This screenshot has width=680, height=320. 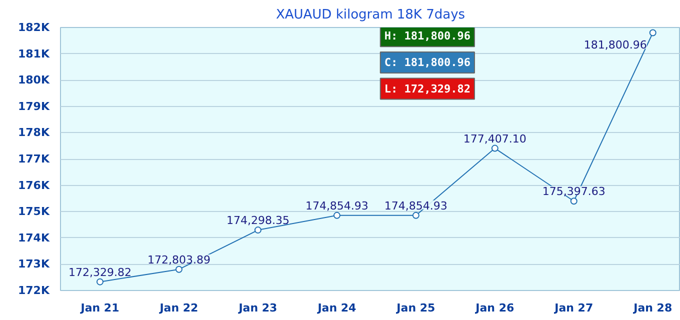 What do you see at coordinates (427, 36) in the screenshot?
I see `annotation: H: 181,800.96` at bounding box center [427, 36].